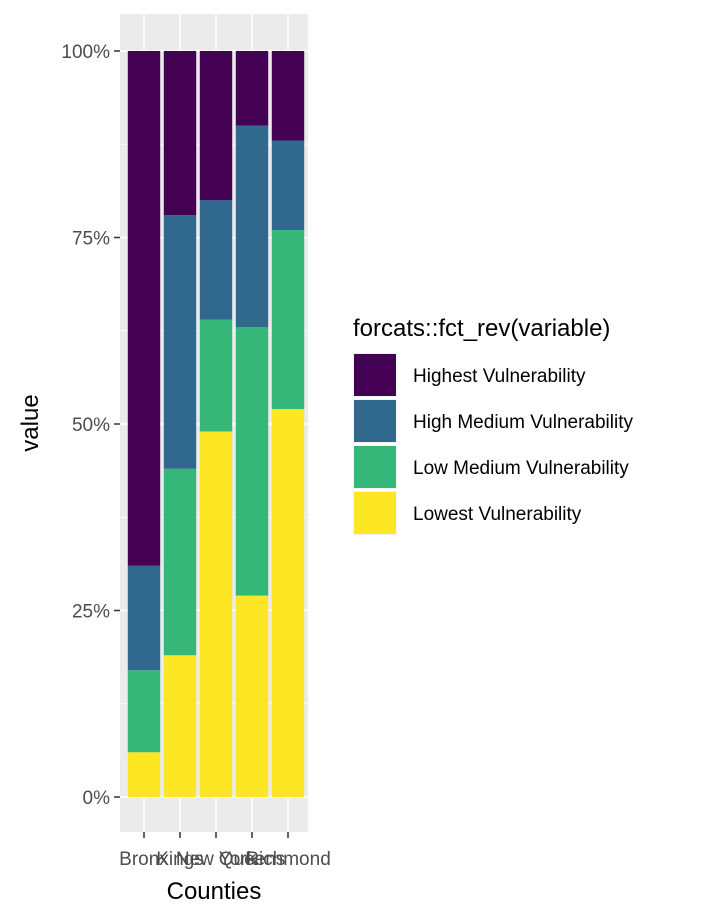 This screenshot has width=720, height=921. Describe the element at coordinates (180, 133) in the screenshot. I see `bar-segment-kings-highest-vulnerability` at that location.